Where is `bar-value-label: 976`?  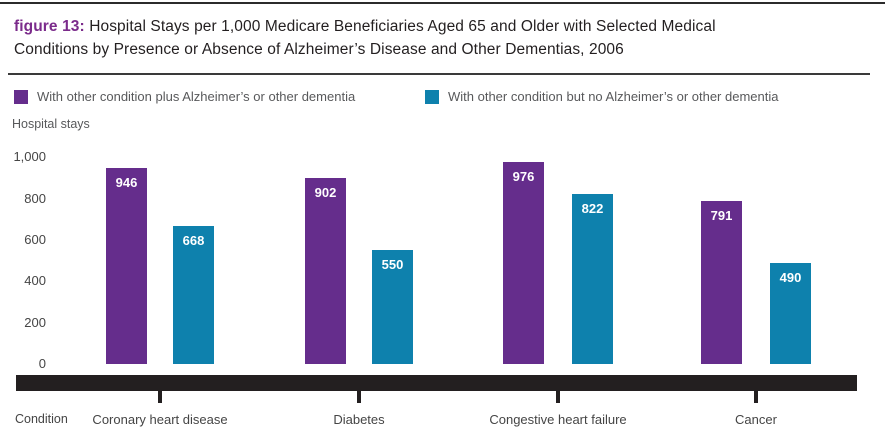 bar-value-label: 976 is located at coordinates (523, 177).